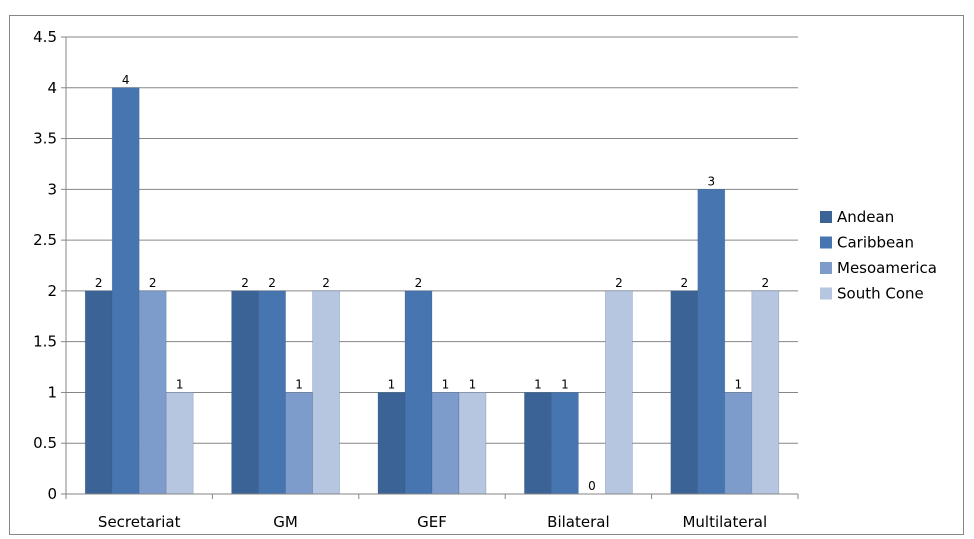  I want to click on legend-label: Caribbean, so click(875, 243).